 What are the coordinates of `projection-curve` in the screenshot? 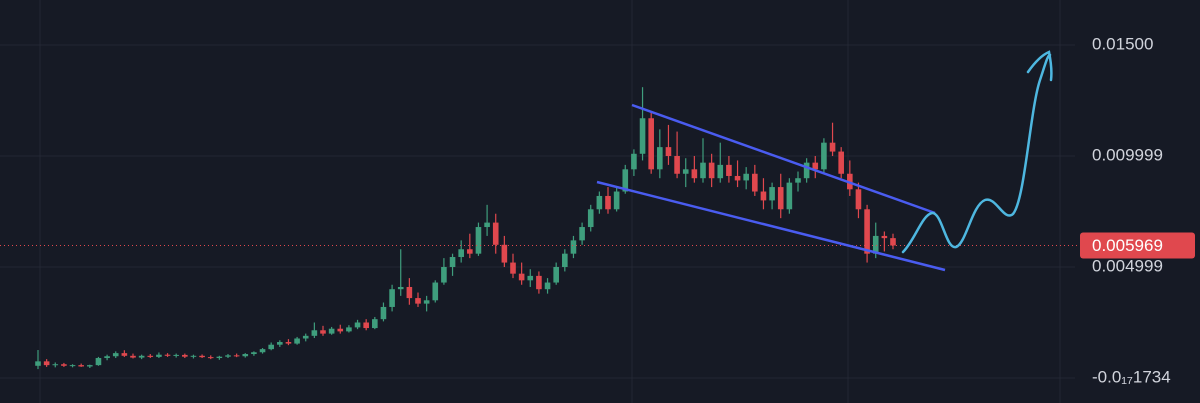 It's located at (977, 152).